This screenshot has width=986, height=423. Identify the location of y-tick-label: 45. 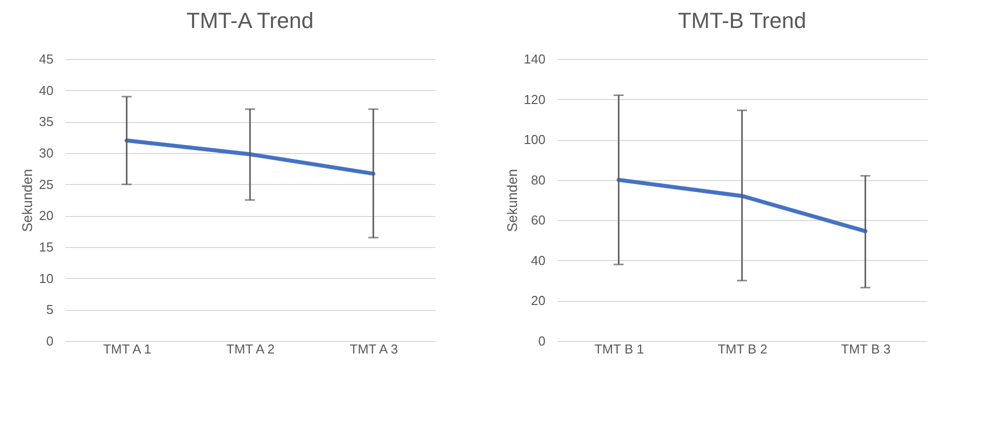
(46, 59).